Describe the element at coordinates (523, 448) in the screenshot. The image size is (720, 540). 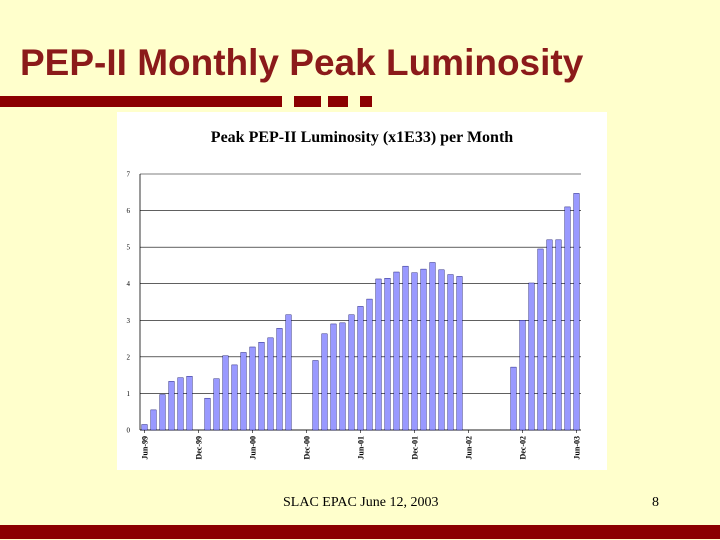
I see `x-tick-label: Dec-02` at that location.